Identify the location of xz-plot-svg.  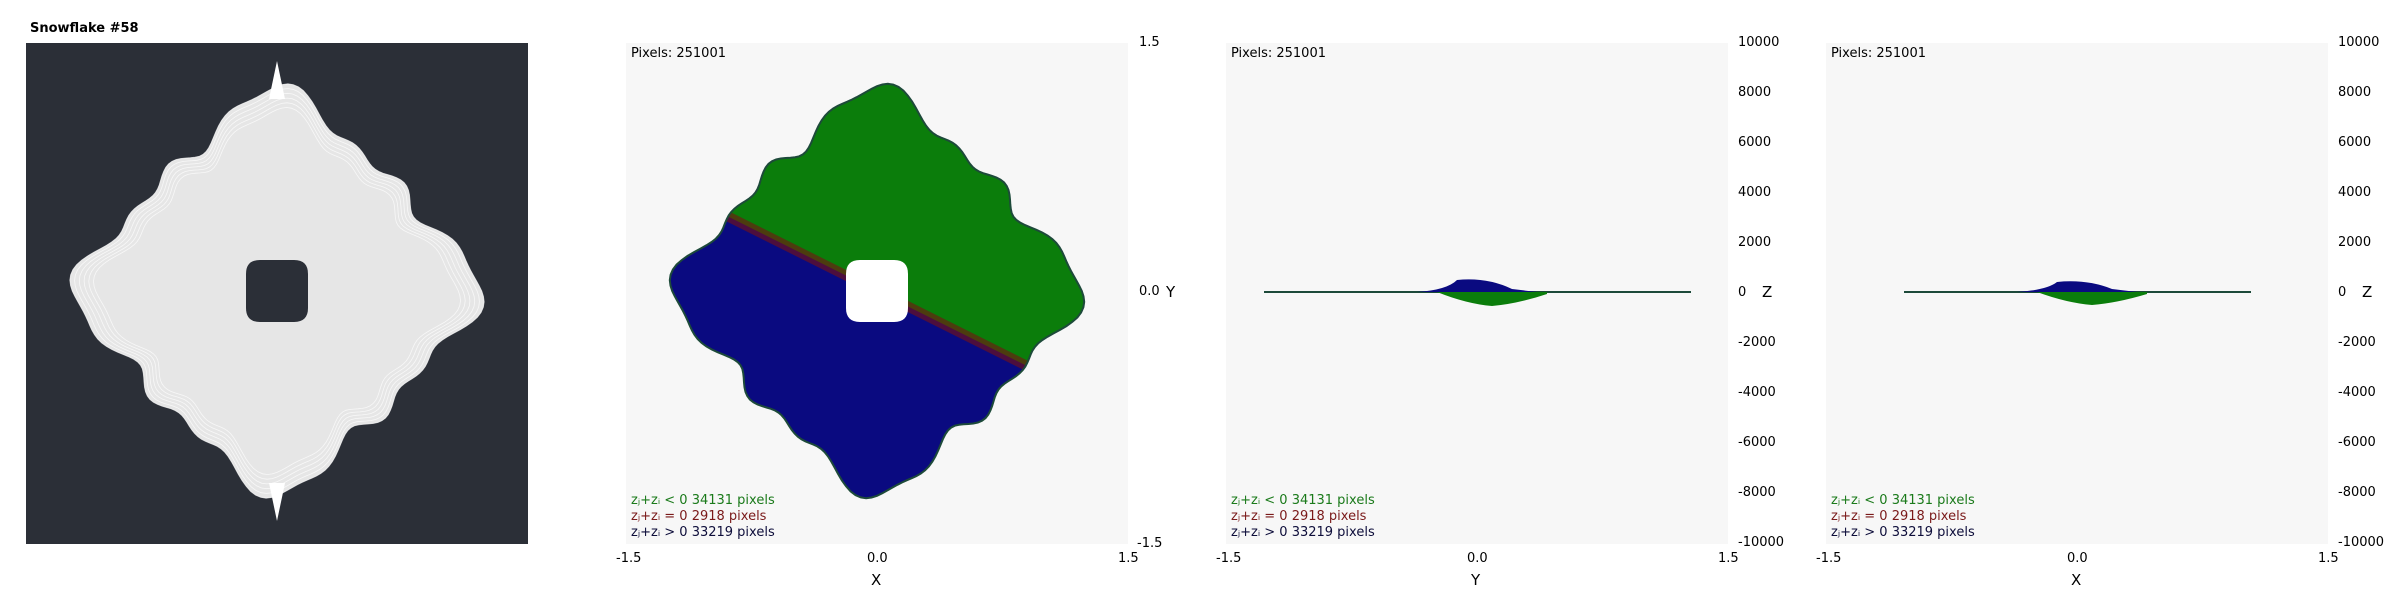
(2077, 293).